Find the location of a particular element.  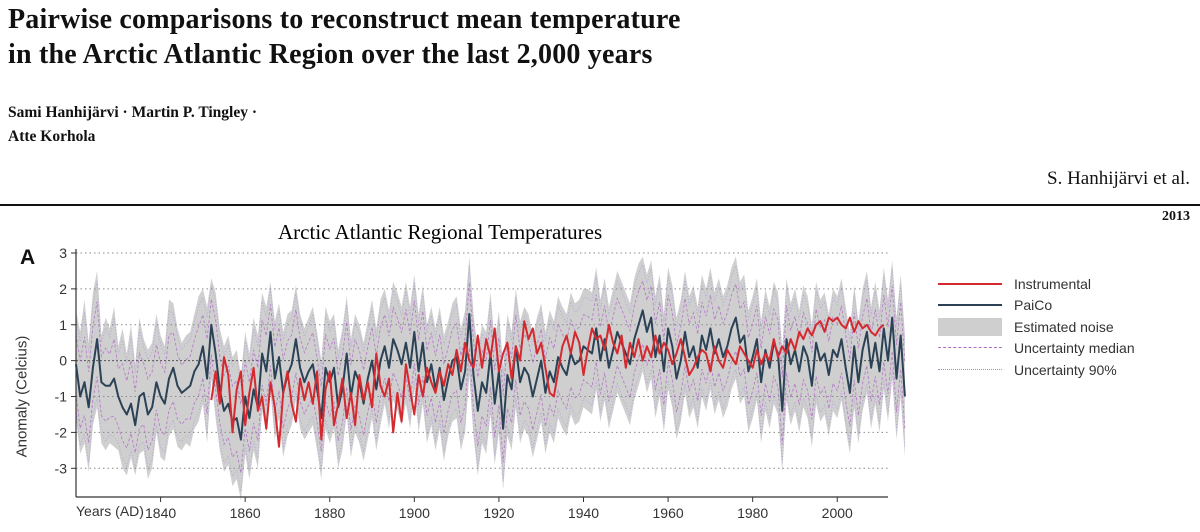

legend-label-uncertainty-median: Uncertainty median is located at coordinates (1074, 348).